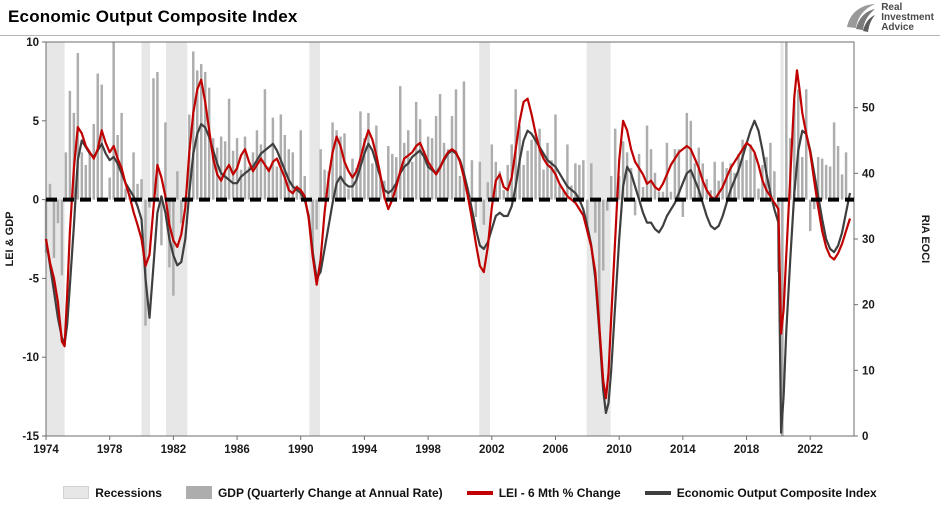 The width and height of the screenshot is (940, 524). What do you see at coordinates (892, 7) in the screenshot?
I see `brand-line-1: Real` at bounding box center [892, 7].